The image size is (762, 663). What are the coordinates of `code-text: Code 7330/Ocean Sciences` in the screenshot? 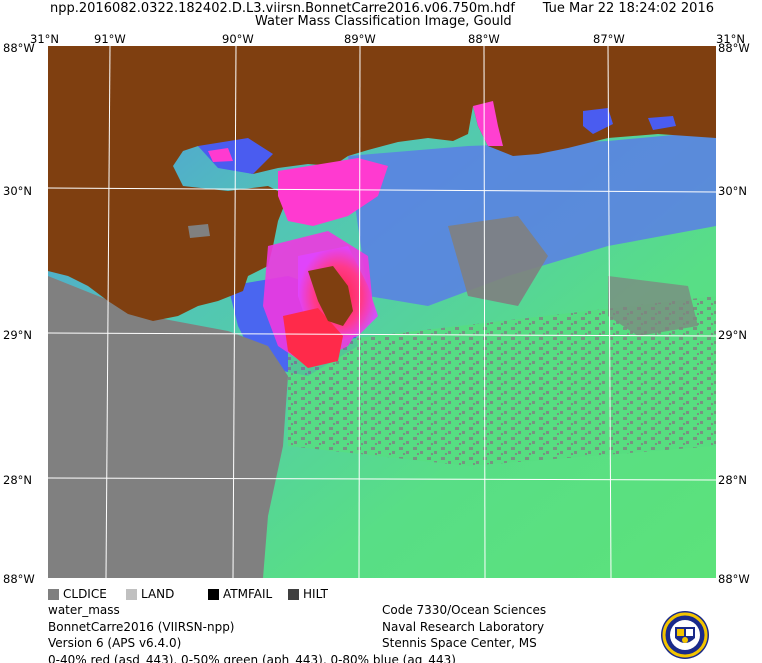 It's located at (464, 610).